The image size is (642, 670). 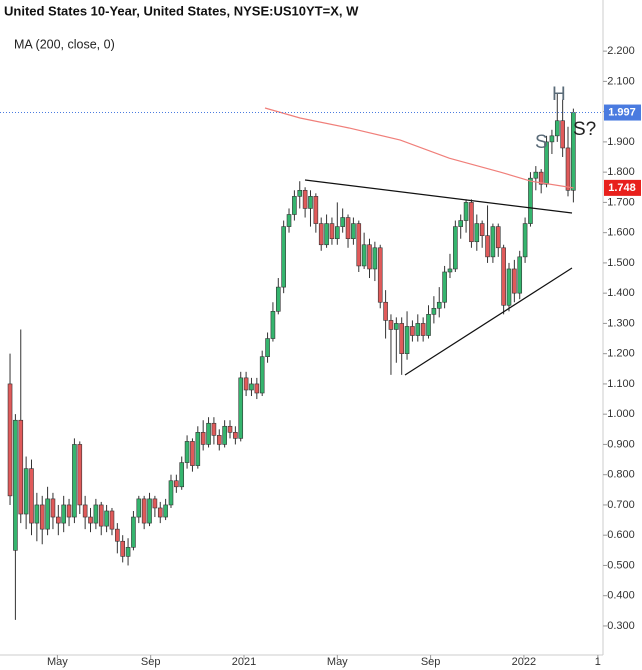 What do you see at coordinates (621, 233) in the screenshot?
I see `y-tick-label: 1.600` at bounding box center [621, 233].